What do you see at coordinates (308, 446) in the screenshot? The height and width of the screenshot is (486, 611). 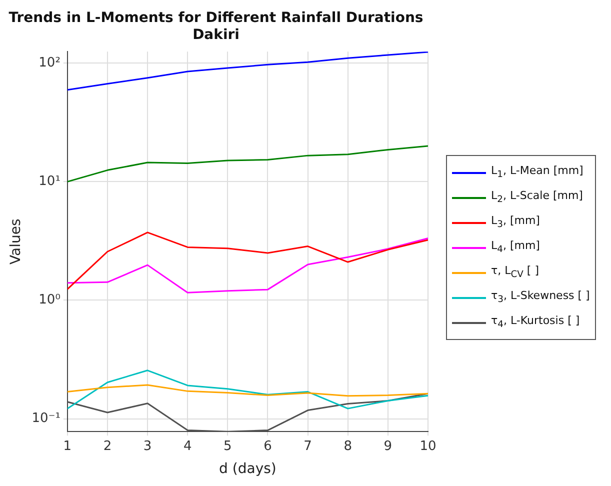 I see `x-tick-label: 7` at bounding box center [308, 446].